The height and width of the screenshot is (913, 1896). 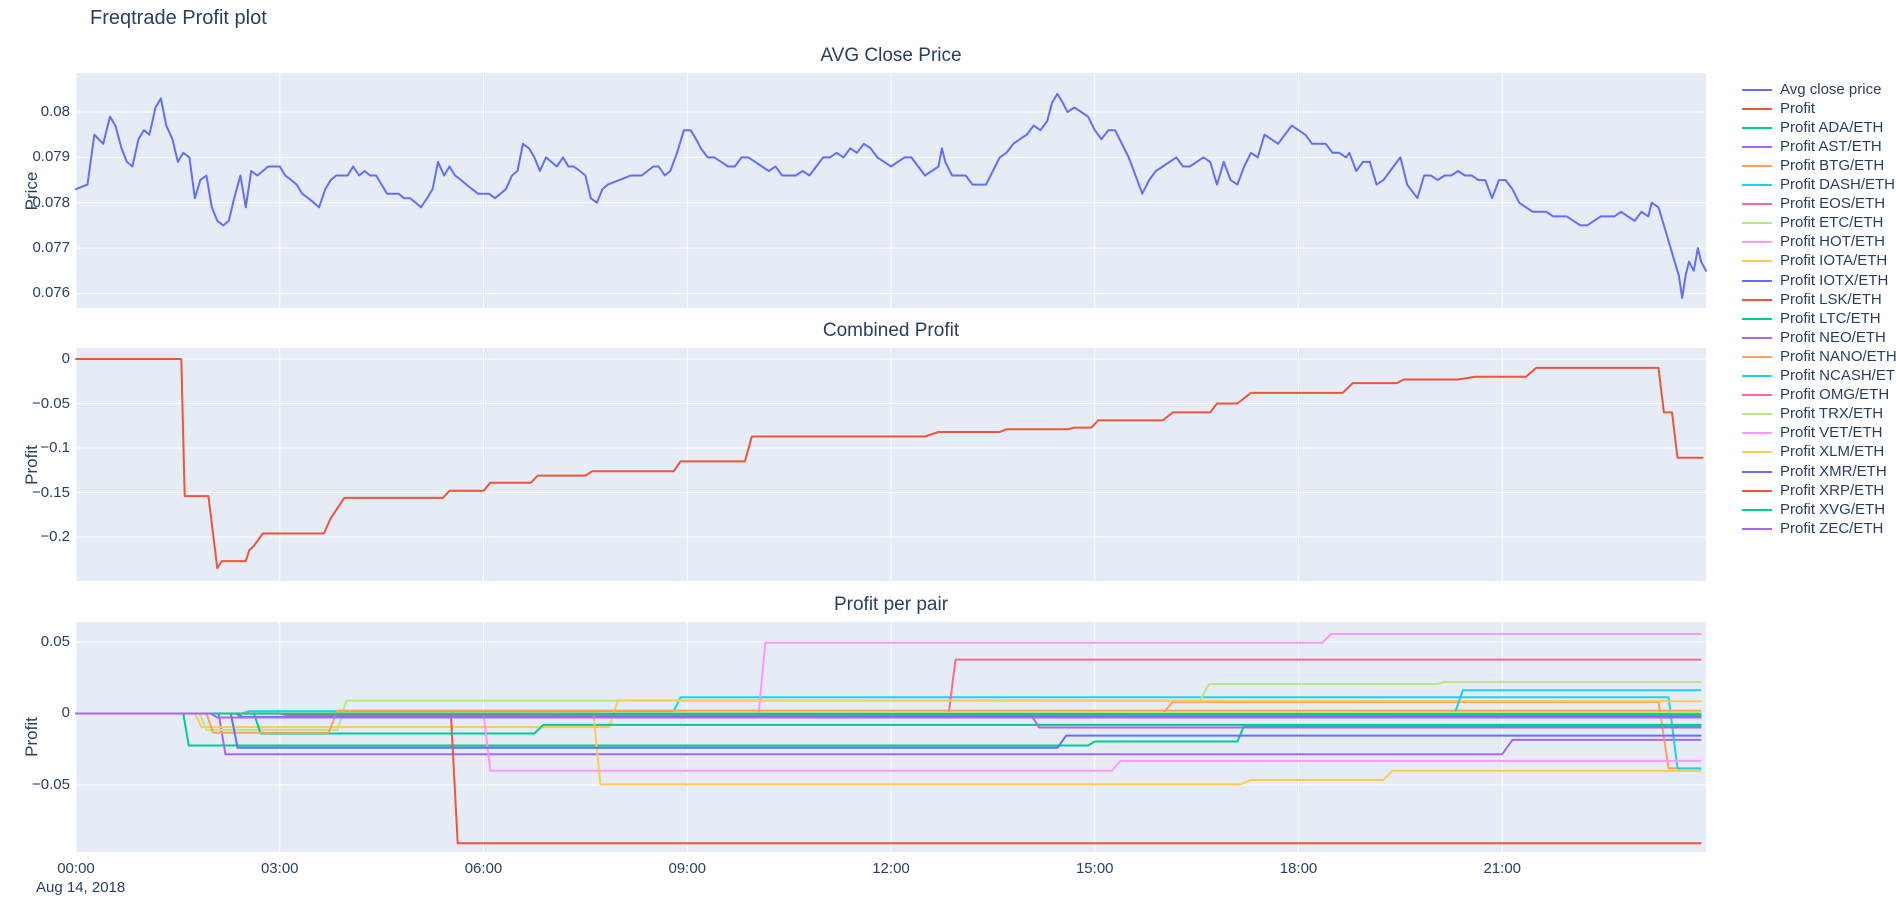 What do you see at coordinates (891, 604) in the screenshot?
I see `subplot-title-profit-per-pair: Profit per pair` at bounding box center [891, 604].